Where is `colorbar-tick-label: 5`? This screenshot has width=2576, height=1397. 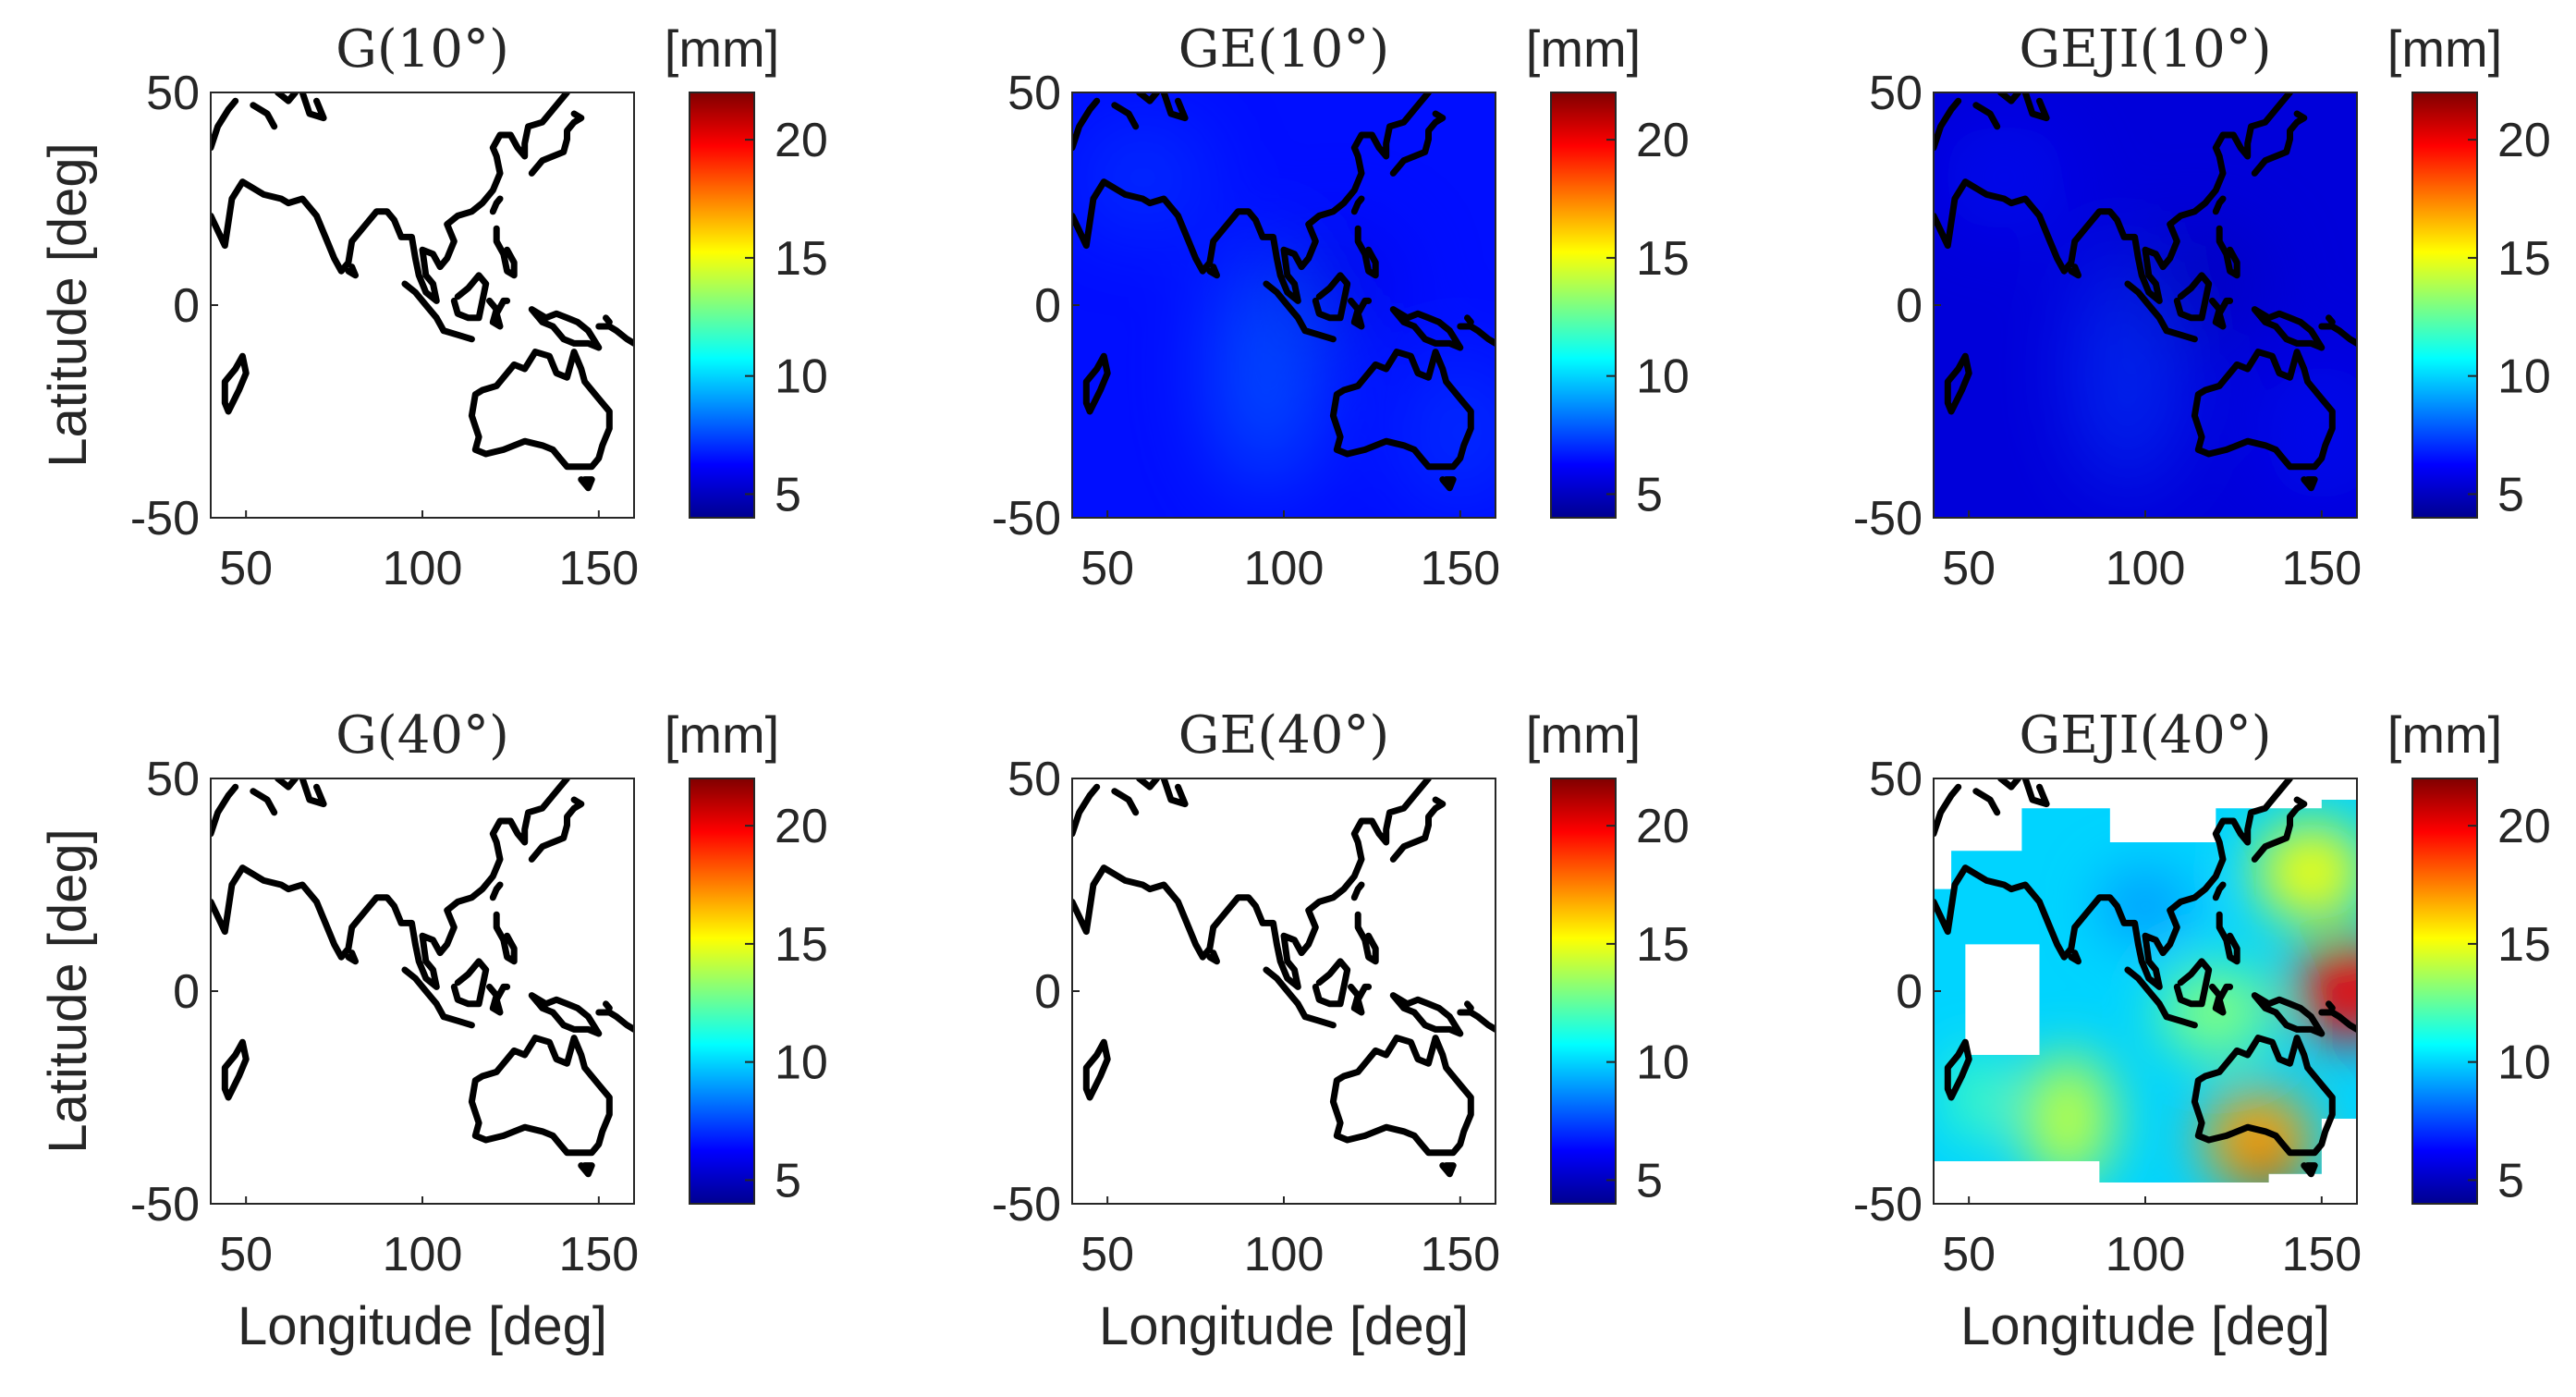
colorbar-tick-label: 5 is located at coordinates (1649, 495).